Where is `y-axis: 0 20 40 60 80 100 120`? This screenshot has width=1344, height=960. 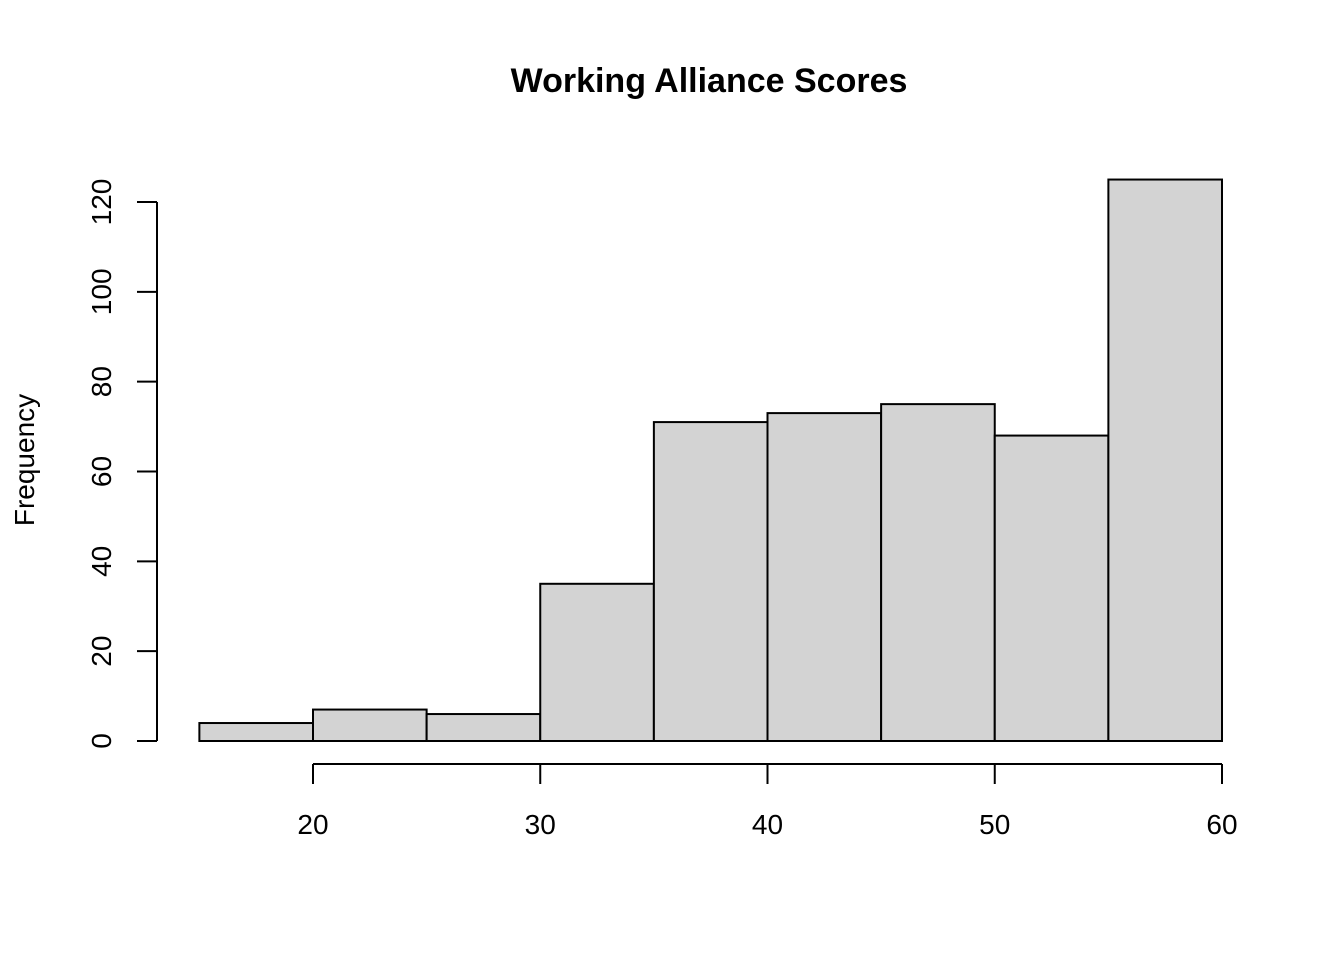 y-axis: 0 20 40 60 80 100 120 is located at coordinates (122, 464).